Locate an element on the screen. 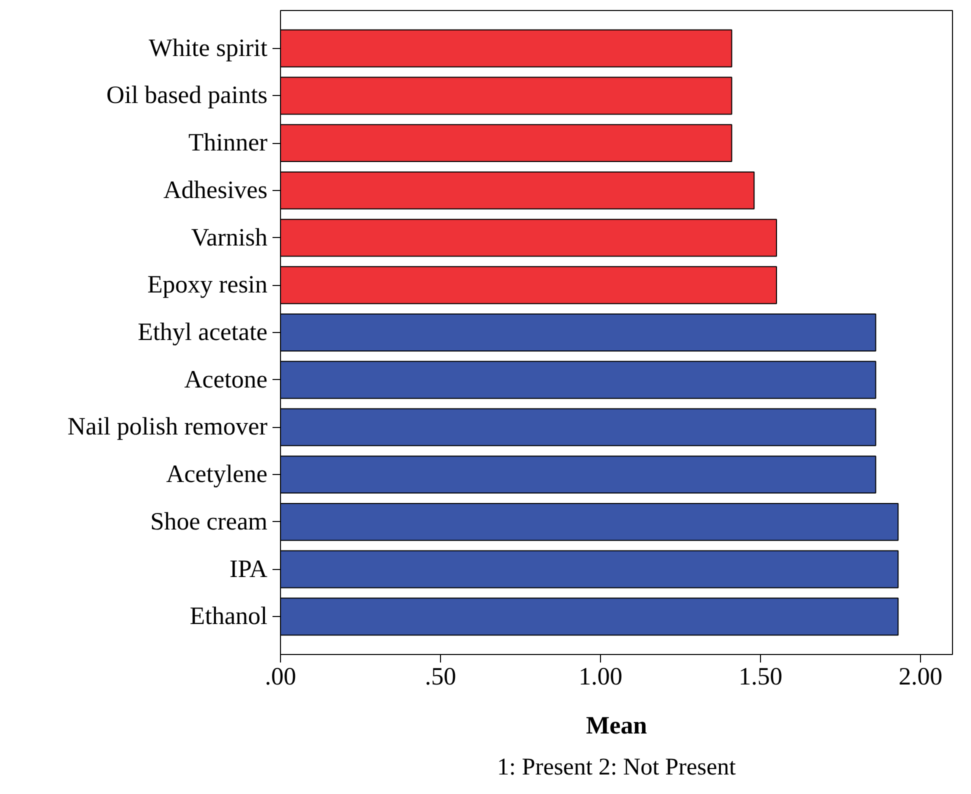 The height and width of the screenshot is (794, 971). x-tick-label: 1.00 is located at coordinates (600, 677).